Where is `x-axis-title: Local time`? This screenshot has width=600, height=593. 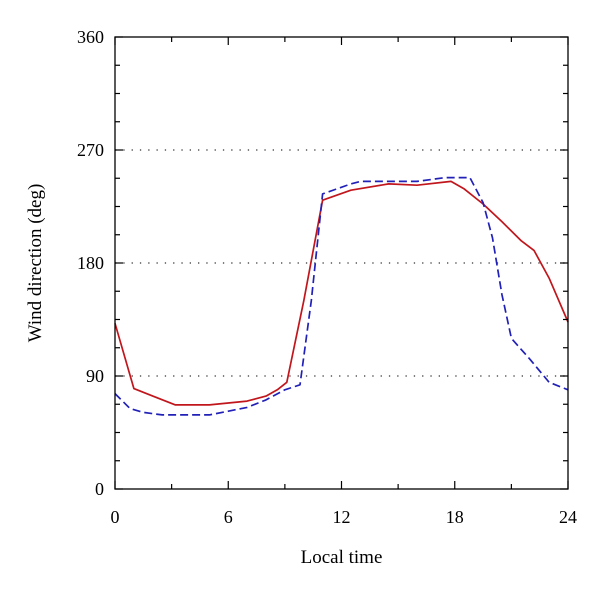 x-axis-title: Local time is located at coordinates (342, 557).